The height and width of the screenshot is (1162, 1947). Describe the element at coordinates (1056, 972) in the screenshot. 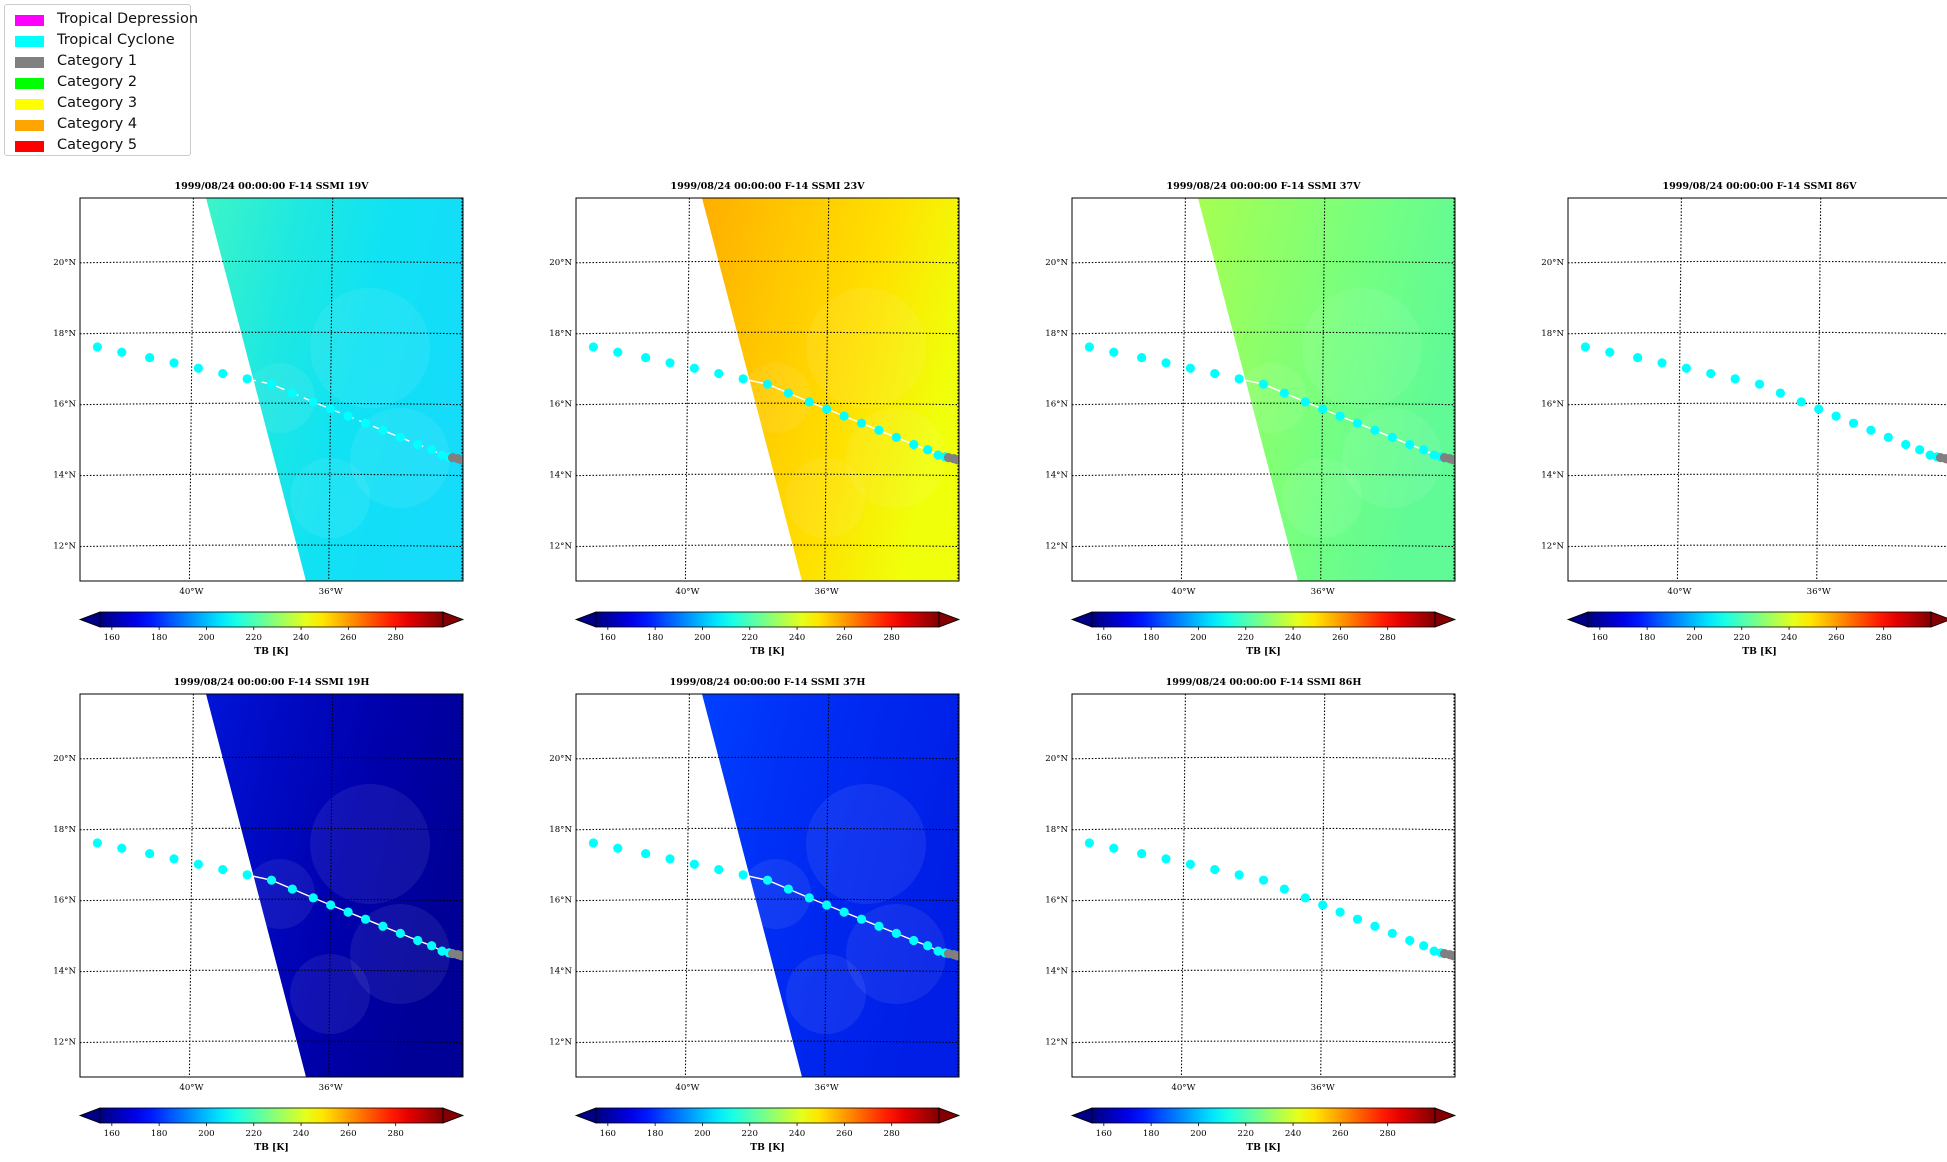

I see `lat-label: 14°N` at that location.